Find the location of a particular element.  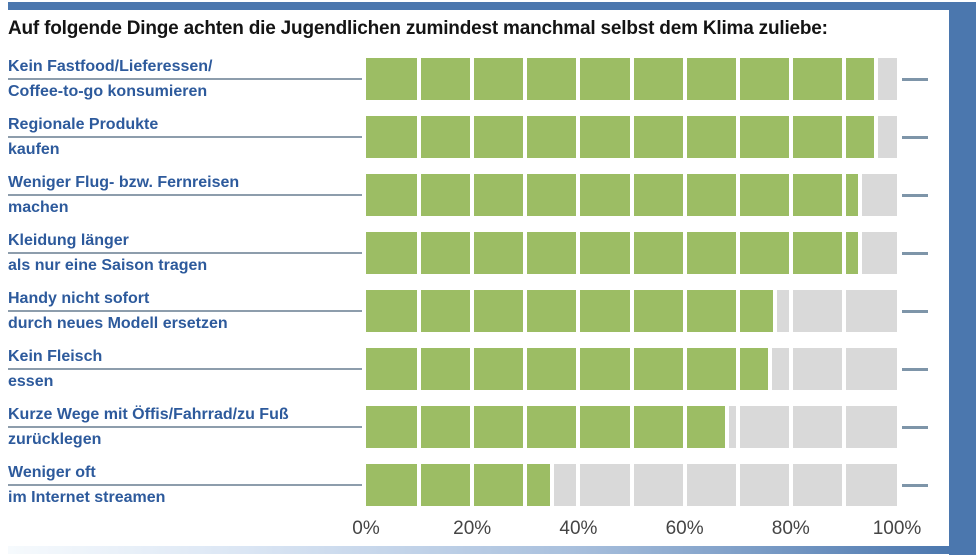

frame-bottom-bar is located at coordinates (478, 550).